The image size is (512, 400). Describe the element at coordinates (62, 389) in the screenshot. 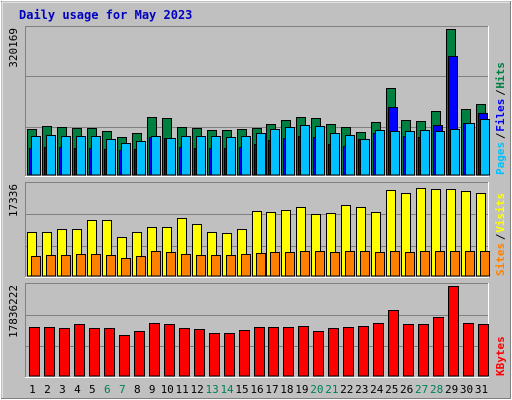

I see `x-tick-label-day-3: 3` at that location.